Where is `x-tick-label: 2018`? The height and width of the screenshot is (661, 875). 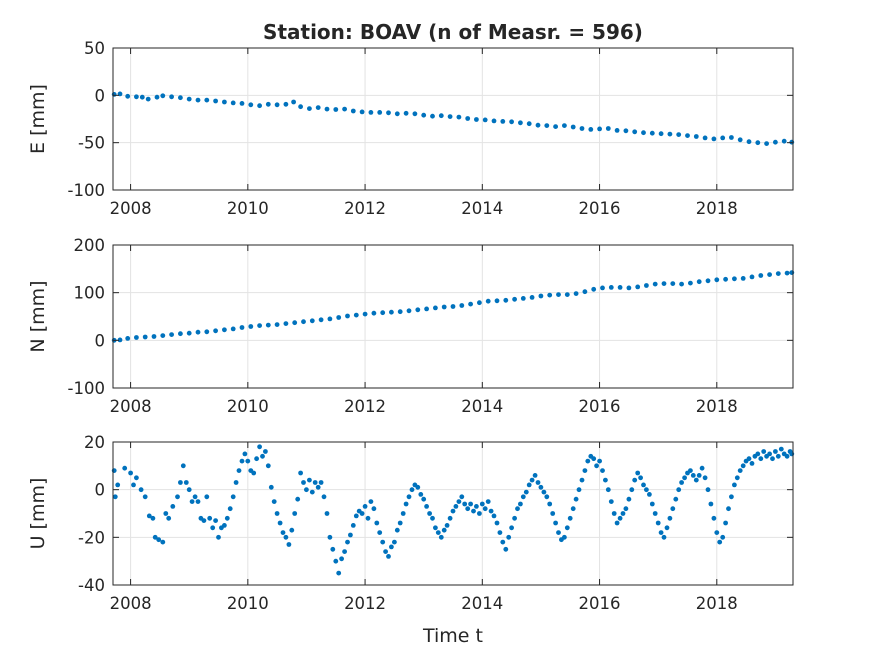 x-tick-label: 2018 is located at coordinates (717, 208).